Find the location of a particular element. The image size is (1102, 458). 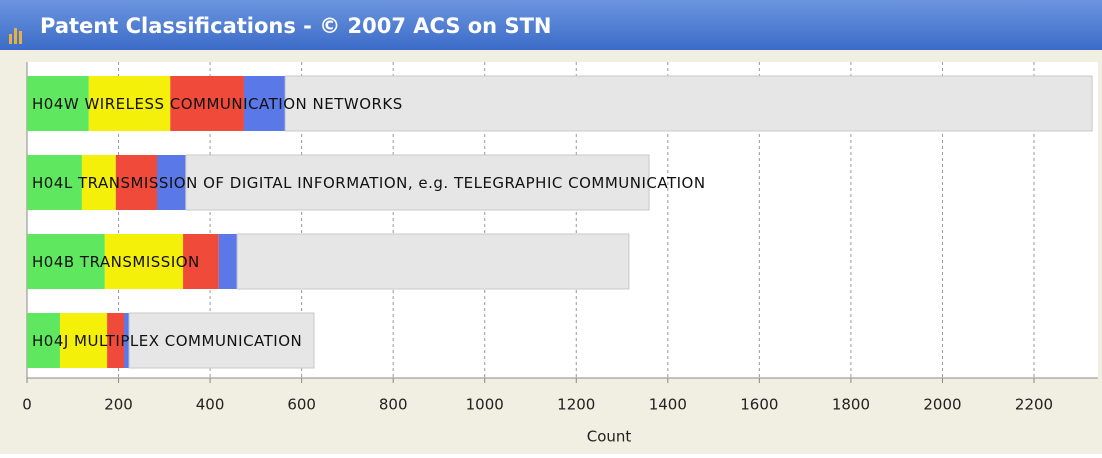

category-label: H04J MULTIPLEX COMMUNICATION is located at coordinates (167, 341).